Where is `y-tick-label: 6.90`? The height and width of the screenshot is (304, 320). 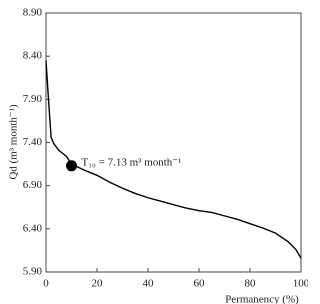
y-tick-label: 6.90 is located at coordinates (33, 185).